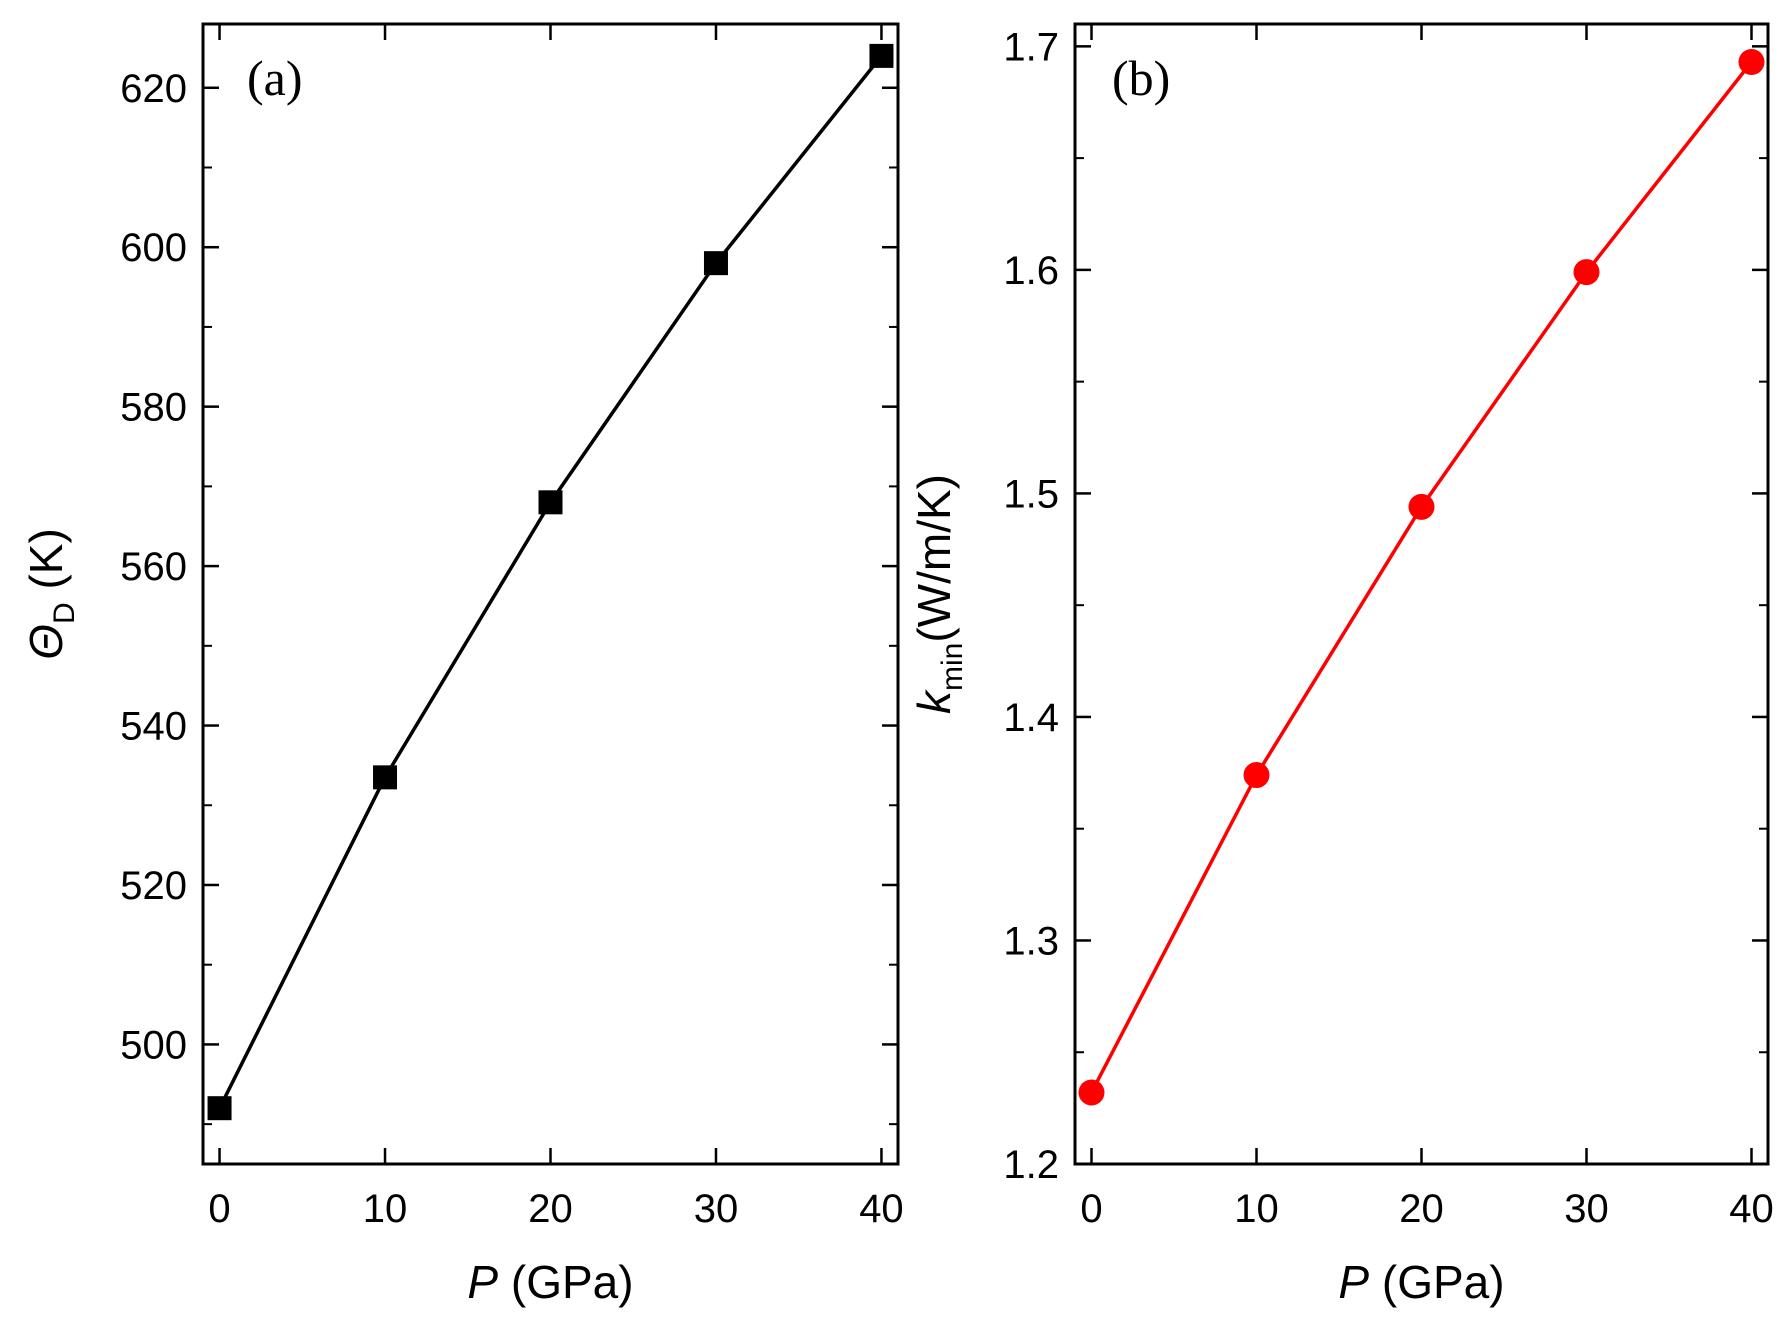  What do you see at coordinates (934, 558) in the screenshot?
I see `y-axis-unit: (W/m/K)` at bounding box center [934, 558].